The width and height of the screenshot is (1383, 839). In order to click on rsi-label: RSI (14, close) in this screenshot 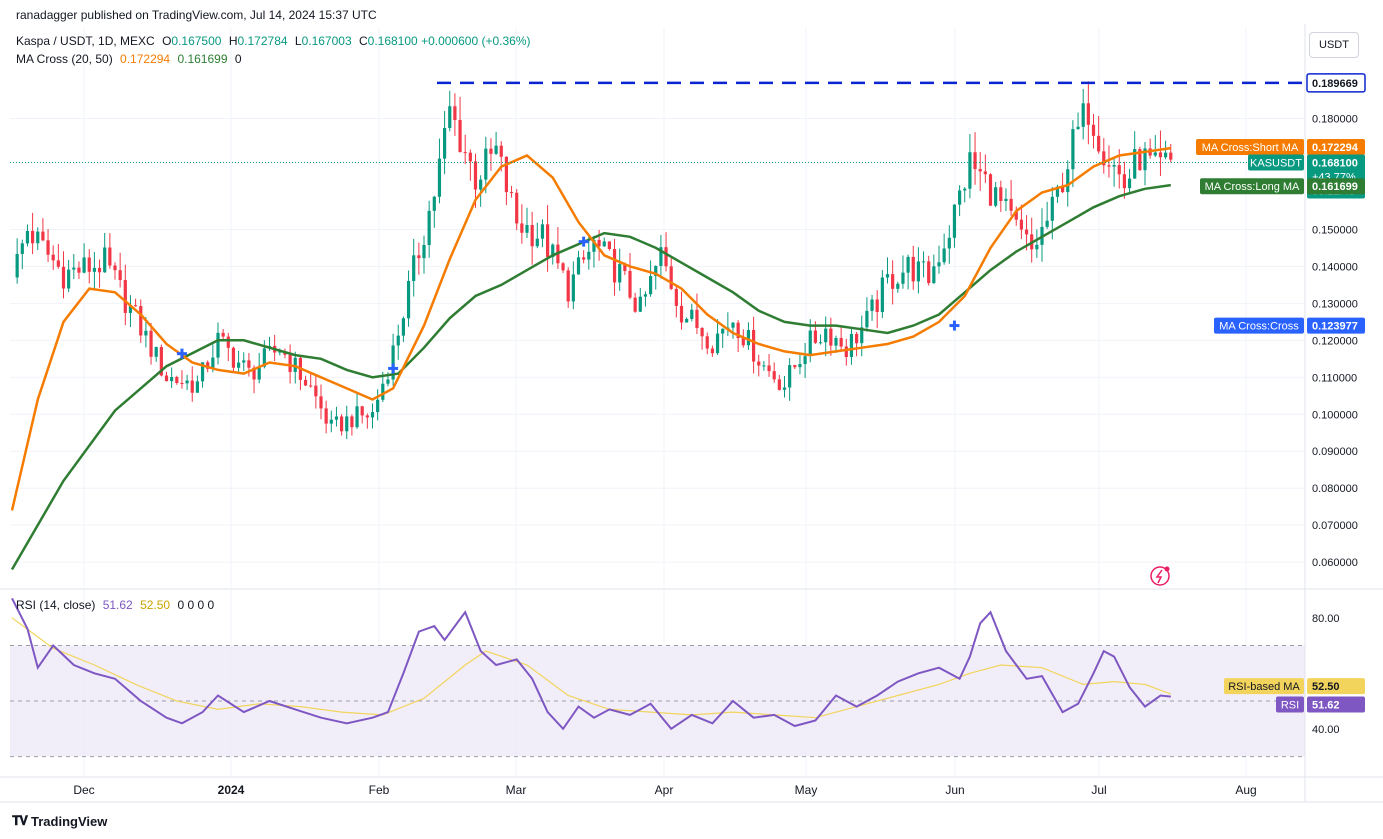, I will do `click(56, 605)`.